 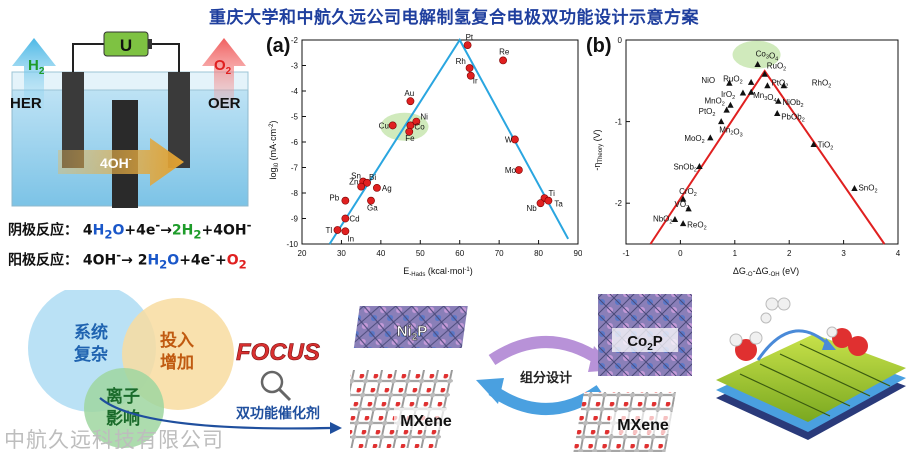 I want to click on hydroxide-label: 4OH, so click(x=114, y=163).